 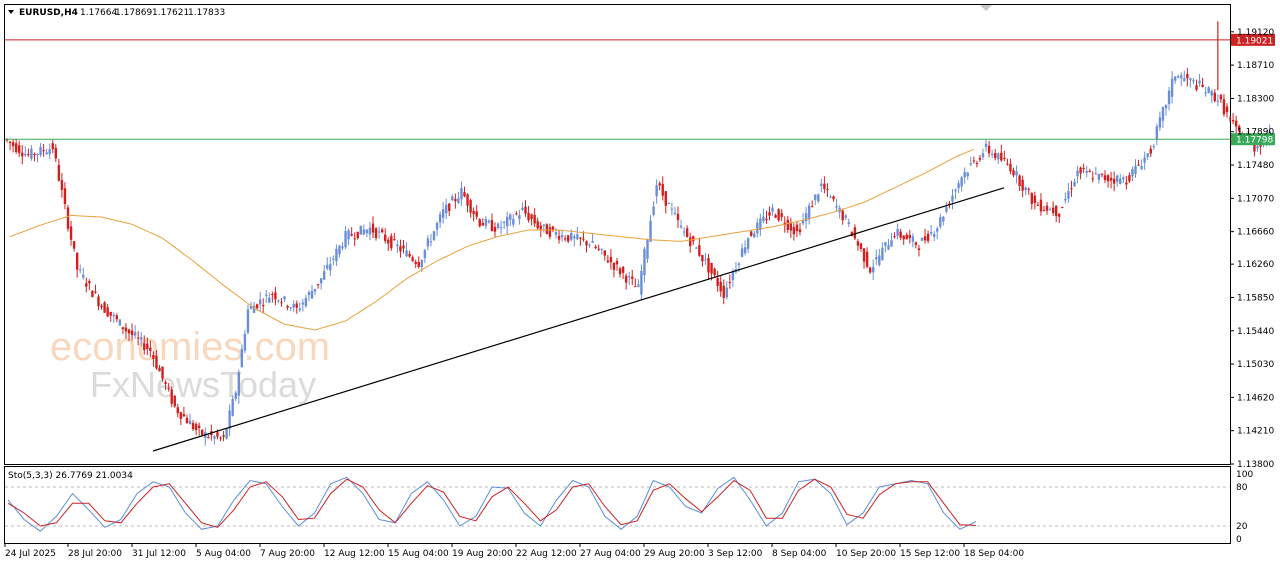 I want to click on y-tick-label: 1.19120, so click(x=1255, y=33).